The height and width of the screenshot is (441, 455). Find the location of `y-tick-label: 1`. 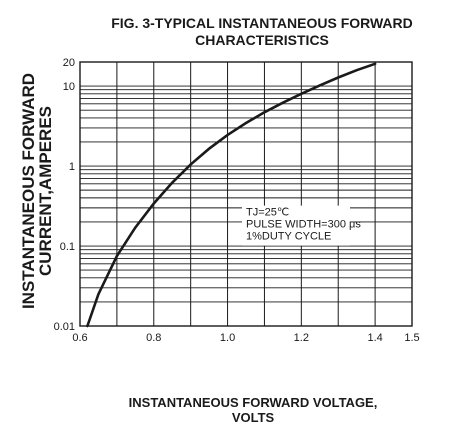

y-tick-label: 1 is located at coordinates (72, 167).